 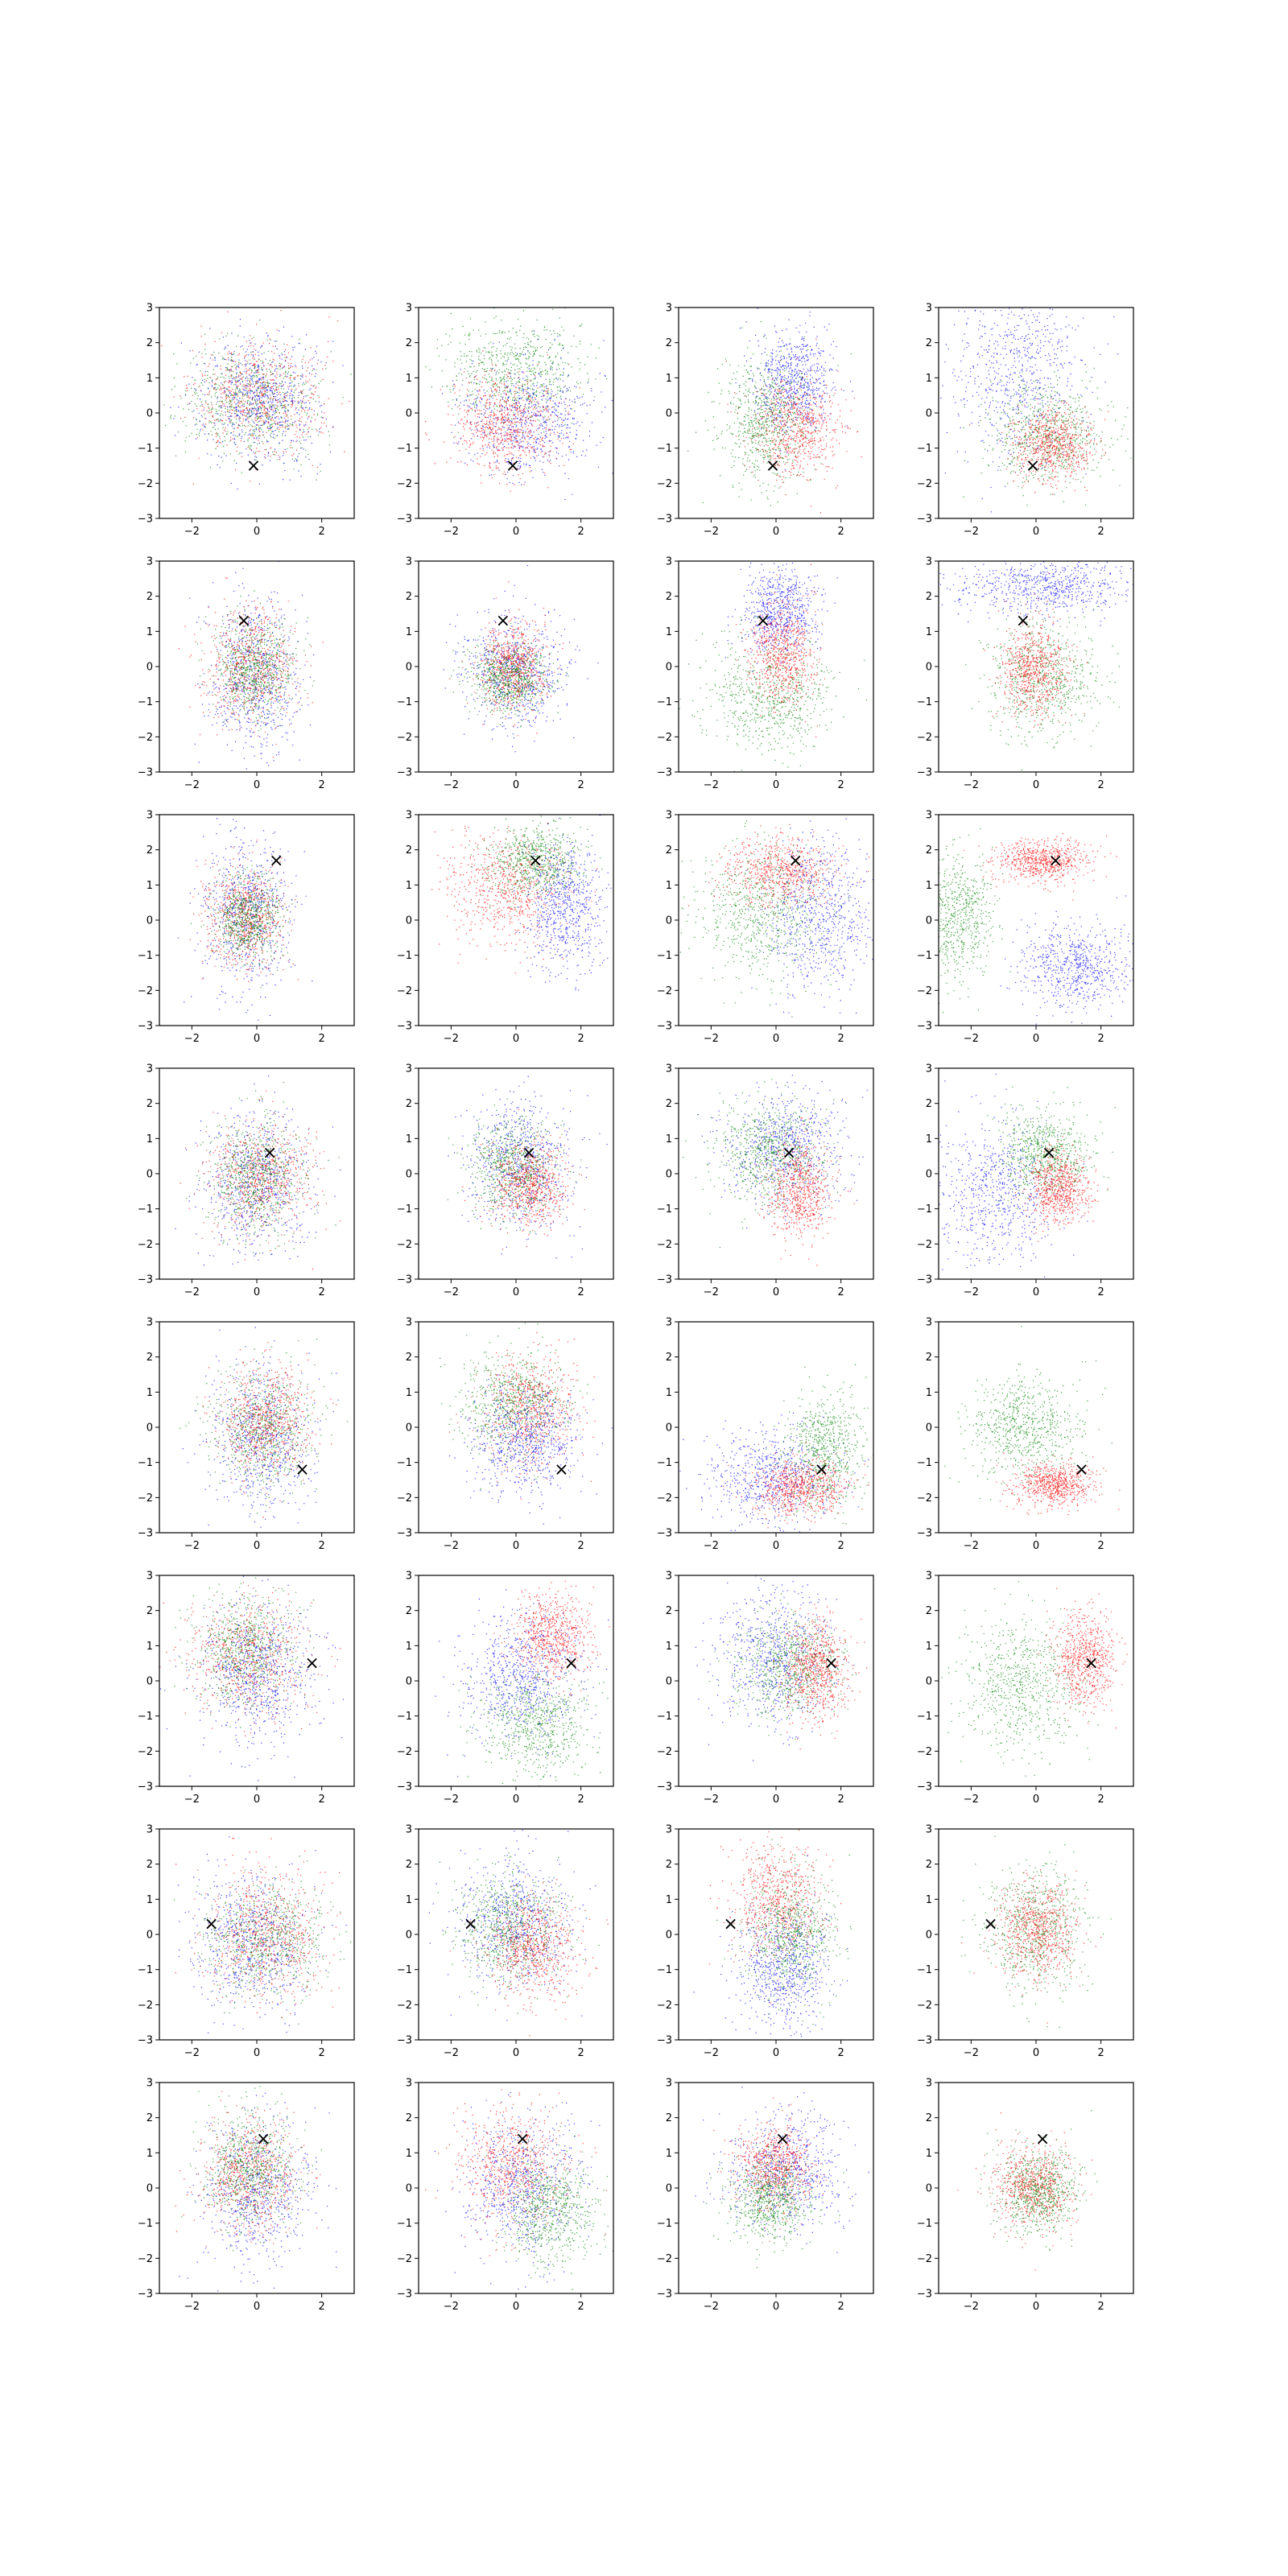 What do you see at coordinates (765, 1688) in the screenshot?
I see `subplot-r5-c2: −2 0 2 −3 −2 −1 0 1 2 3 ×` at bounding box center [765, 1688].